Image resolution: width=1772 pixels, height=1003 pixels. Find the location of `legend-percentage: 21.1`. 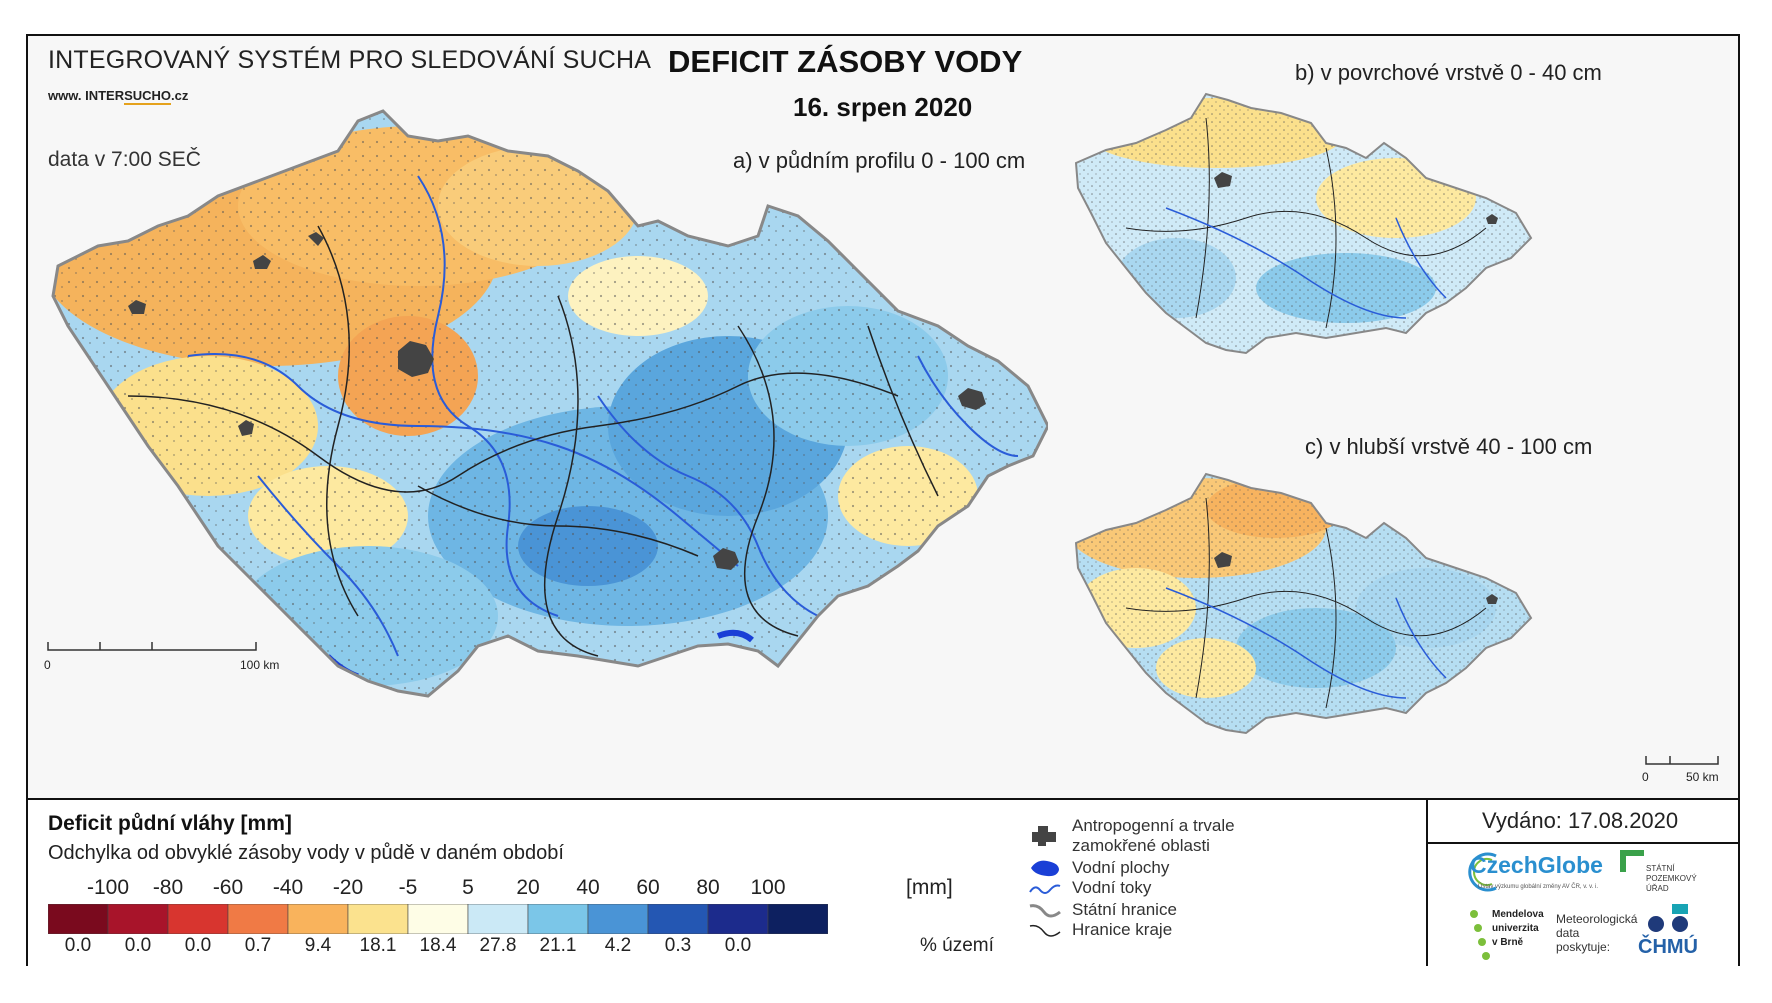

legend-percentage: 21.1 is located at coordinates (558, 945).